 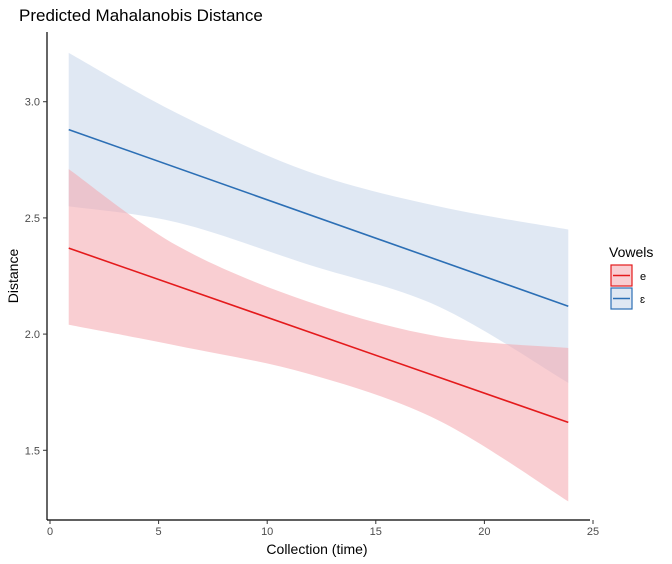 I want to click on y-tick-label: 2.5, so click(x=32, y=219).